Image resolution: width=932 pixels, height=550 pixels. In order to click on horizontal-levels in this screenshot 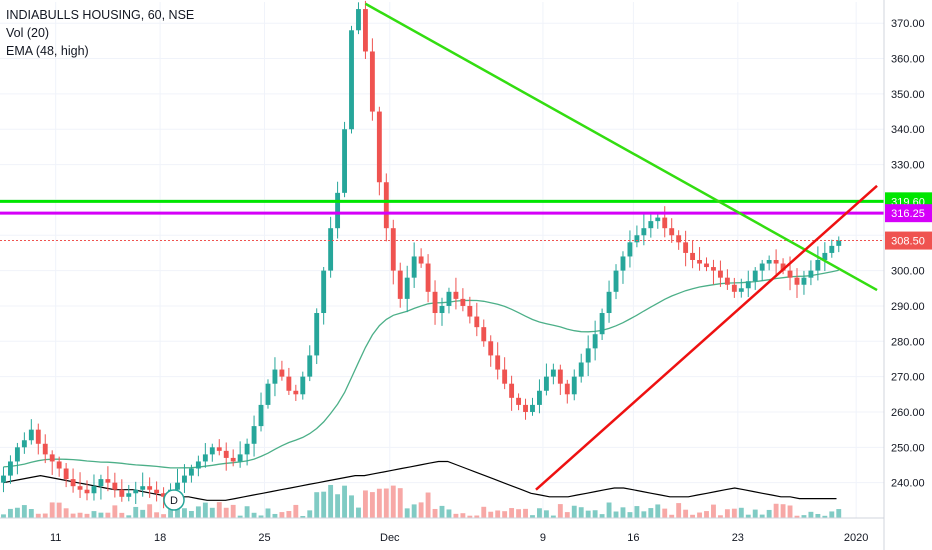, I will do `click(442, 220)`.